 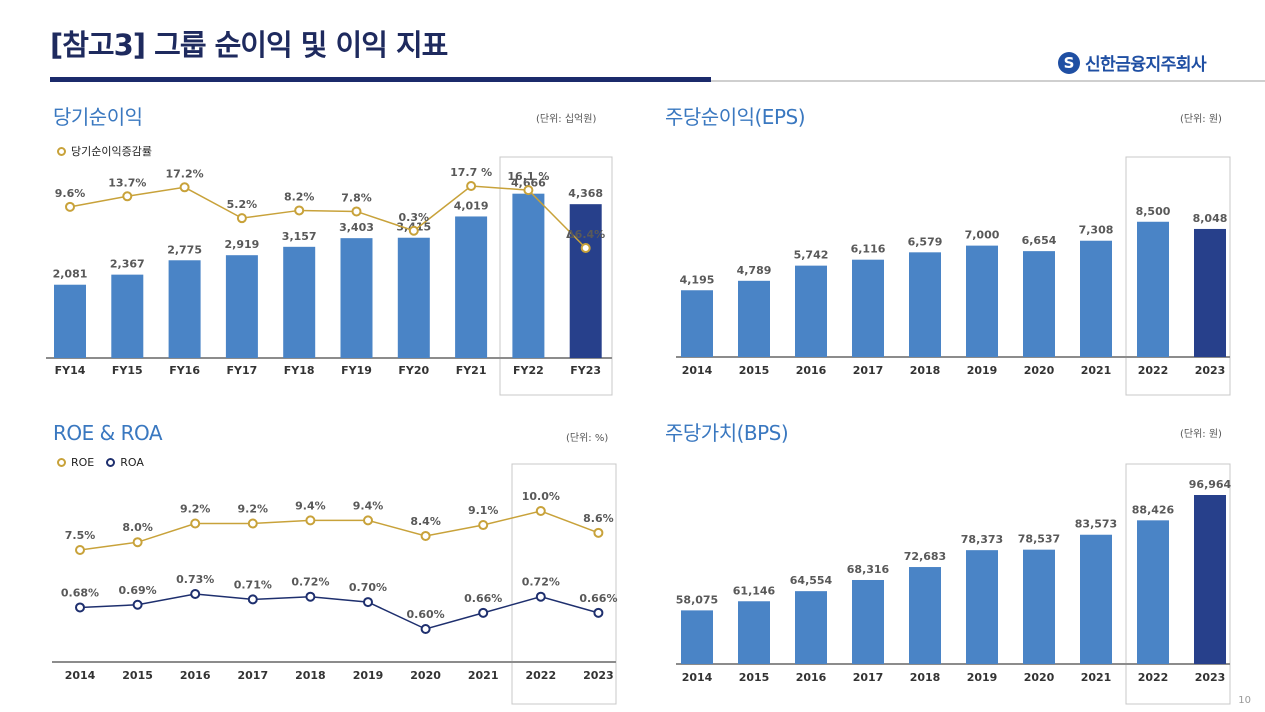 What do you see at coordinates (70, 370) in the screenshot?
I see `x-tick-label: FY14` at bounding box center [70, 370].